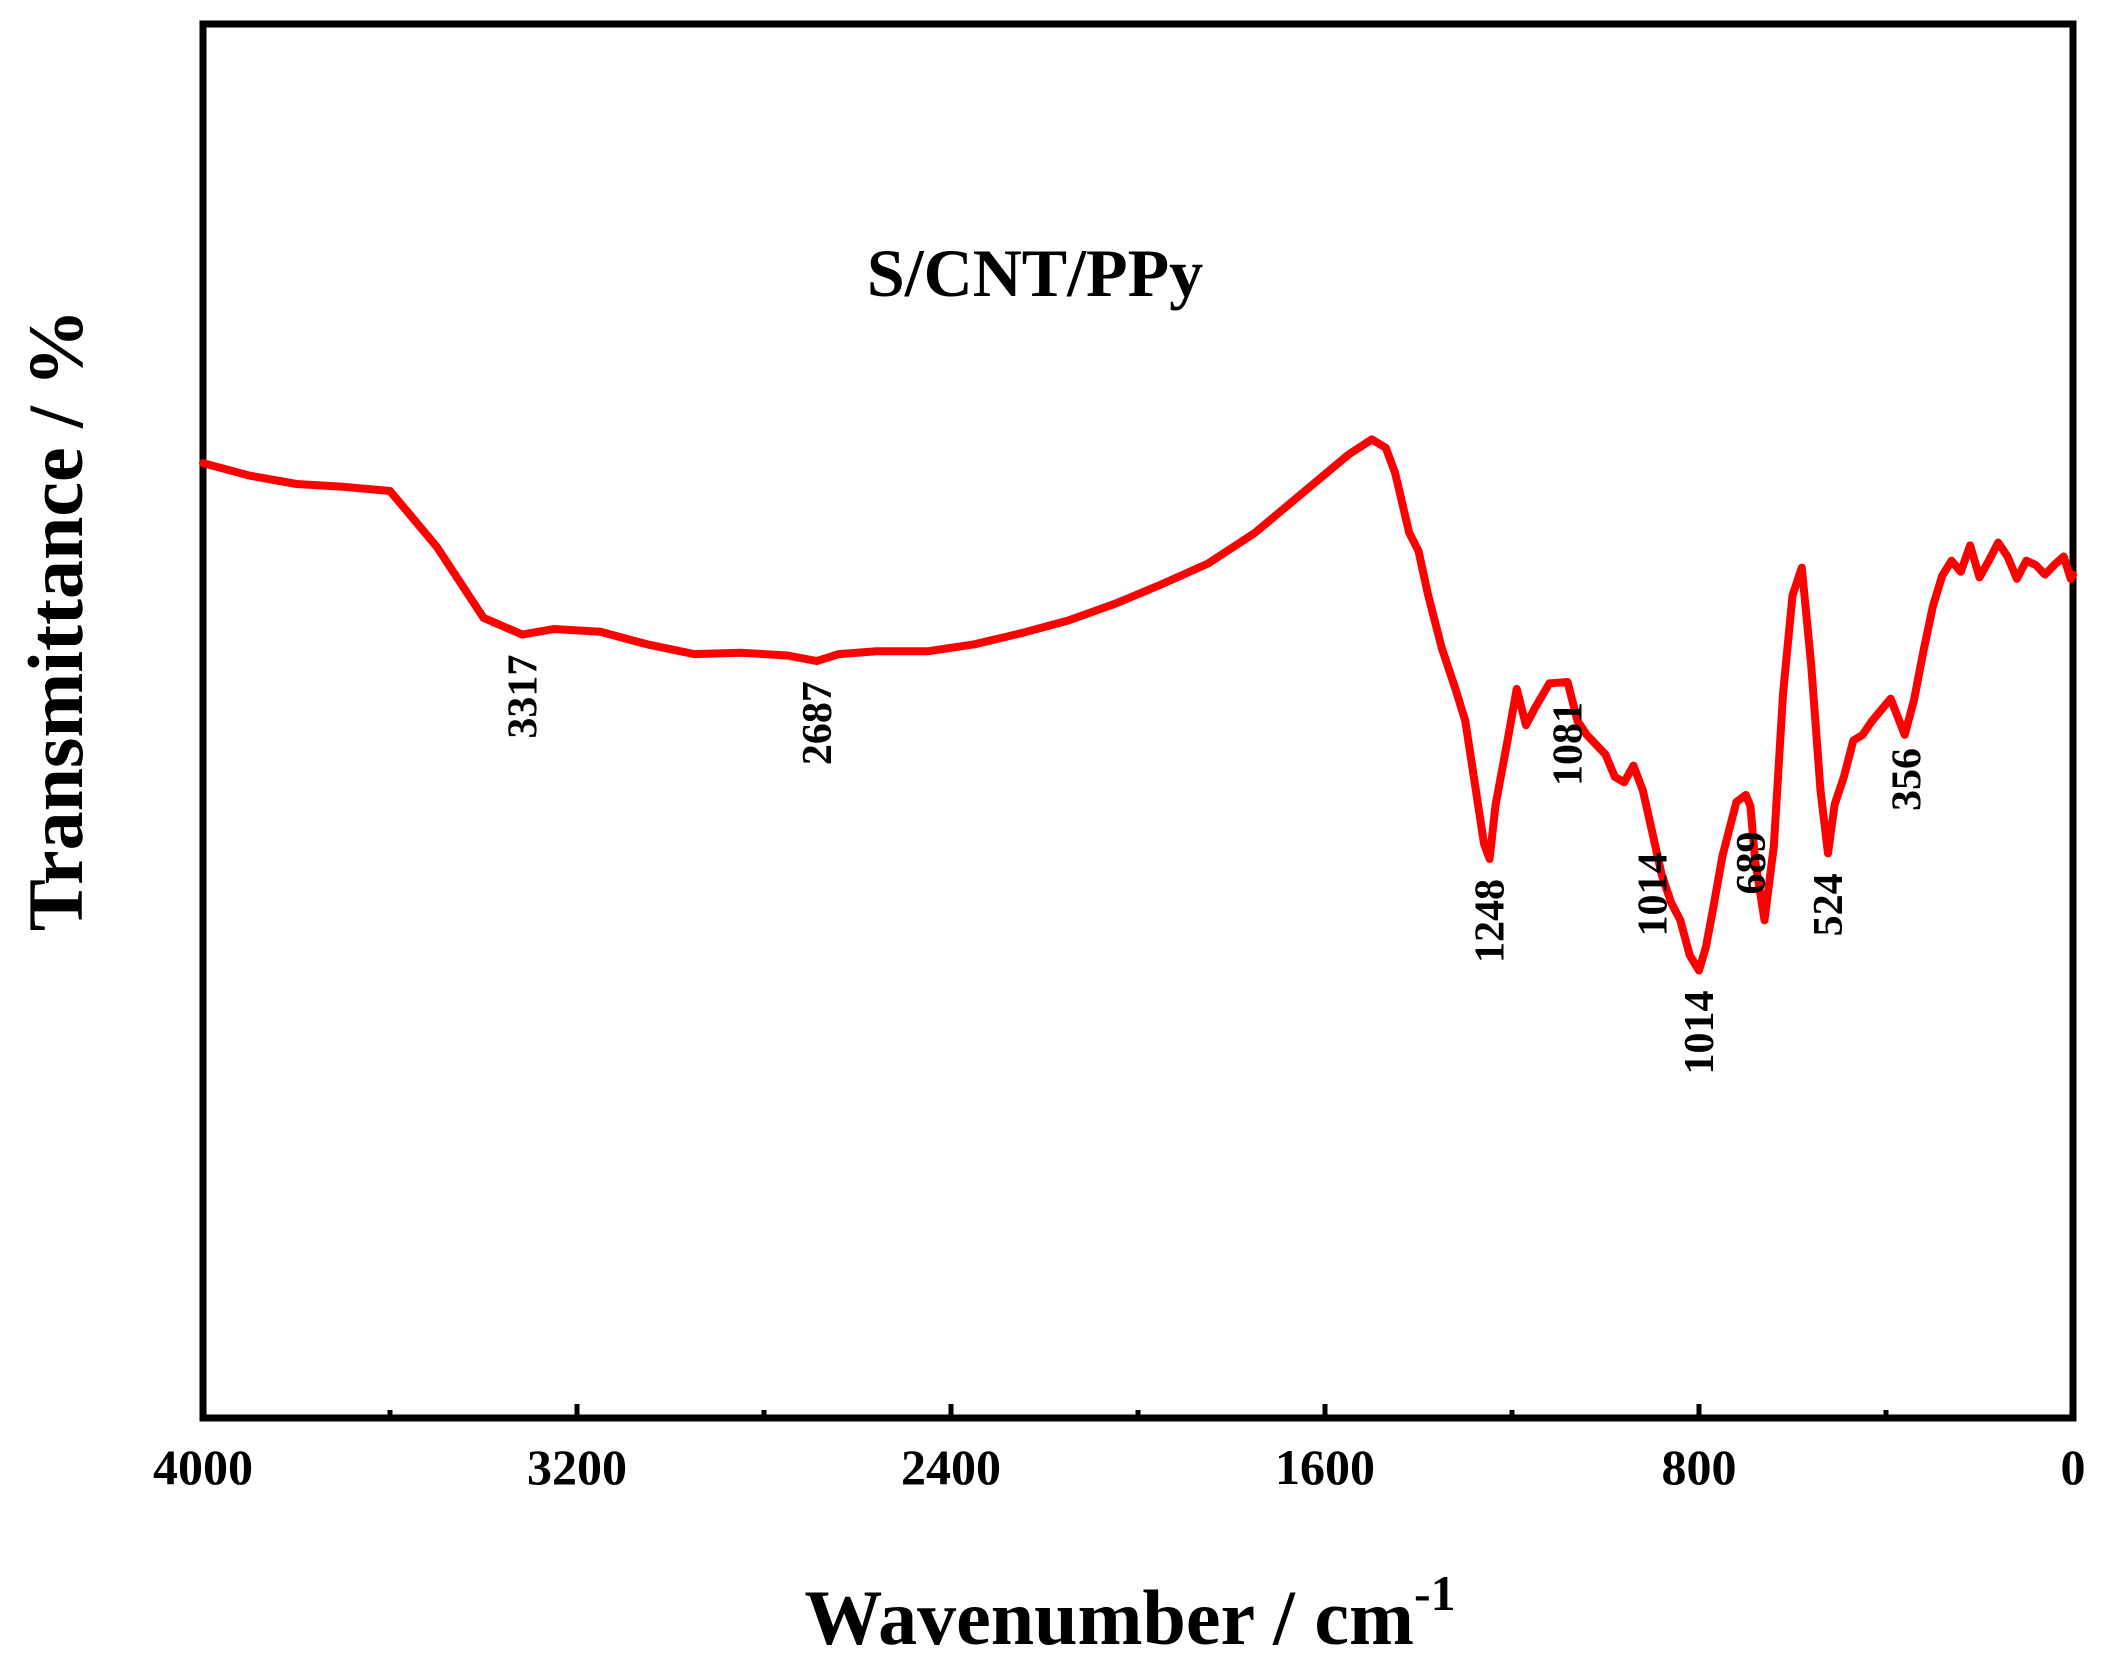  Describe the element at coordinates (1700, 1033) in the screenshot. I see `peak-label-5: 1014` at that location.